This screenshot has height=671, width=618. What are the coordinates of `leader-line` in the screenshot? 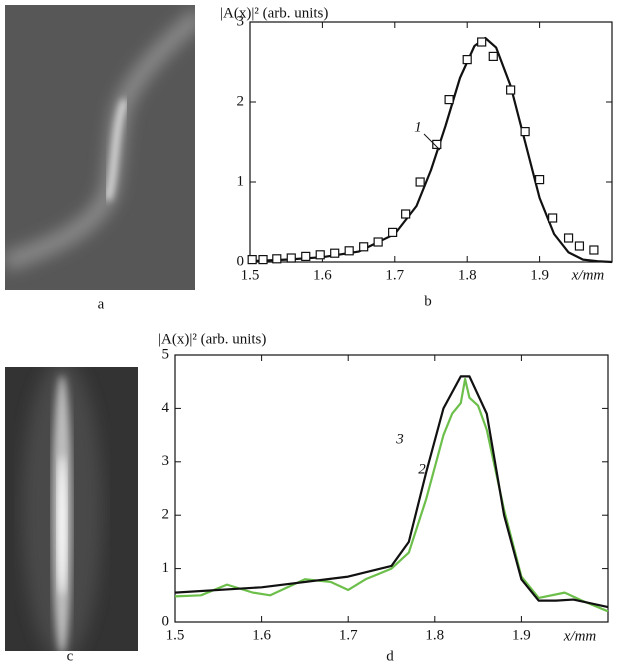 It's located at (432, 142).